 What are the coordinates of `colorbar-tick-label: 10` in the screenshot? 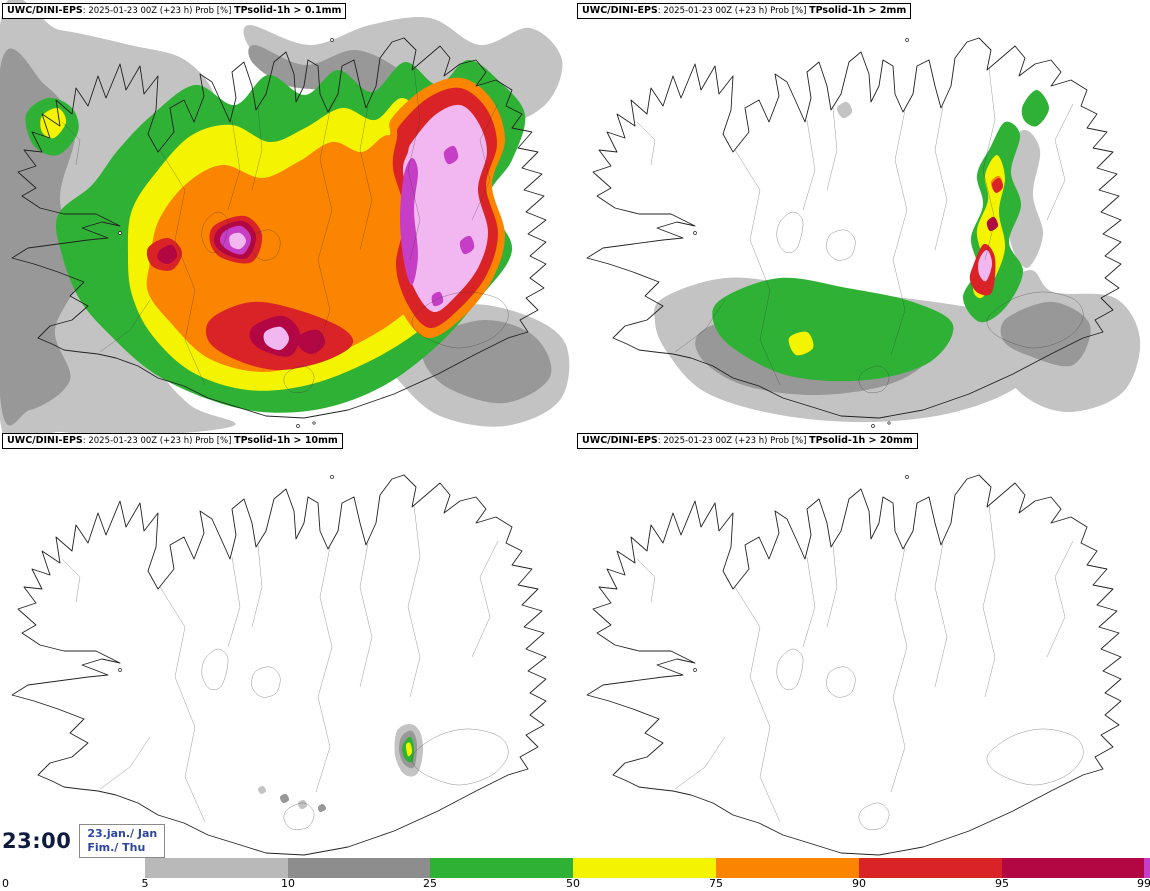 It's located at (288, 883).